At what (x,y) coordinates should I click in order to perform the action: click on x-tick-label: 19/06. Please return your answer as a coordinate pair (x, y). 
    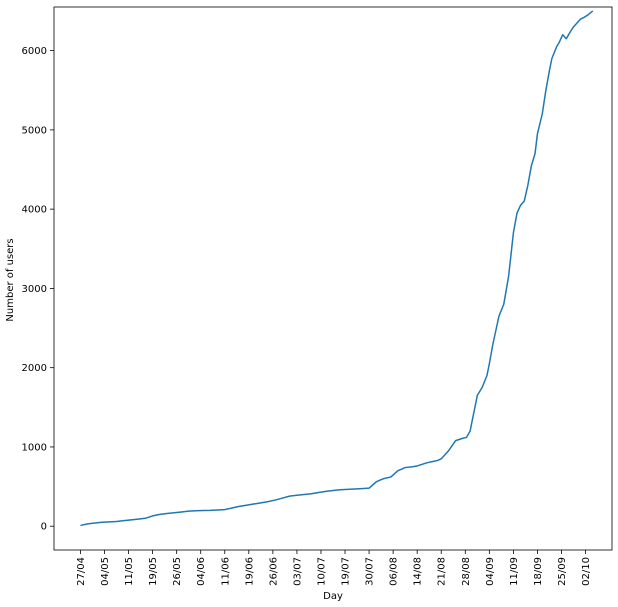
    Looking at the image, I should click on (249, 571).